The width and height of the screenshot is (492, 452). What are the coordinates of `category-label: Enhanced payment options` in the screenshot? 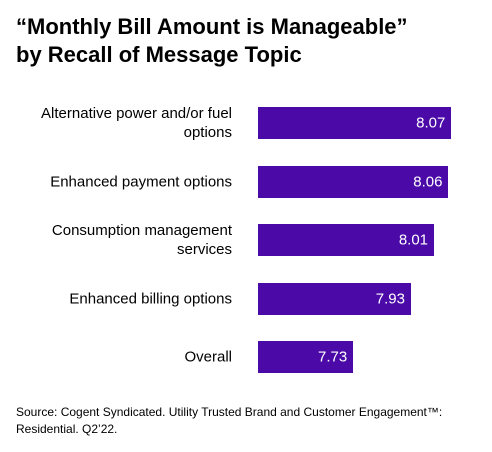 It's located at (141, 181).